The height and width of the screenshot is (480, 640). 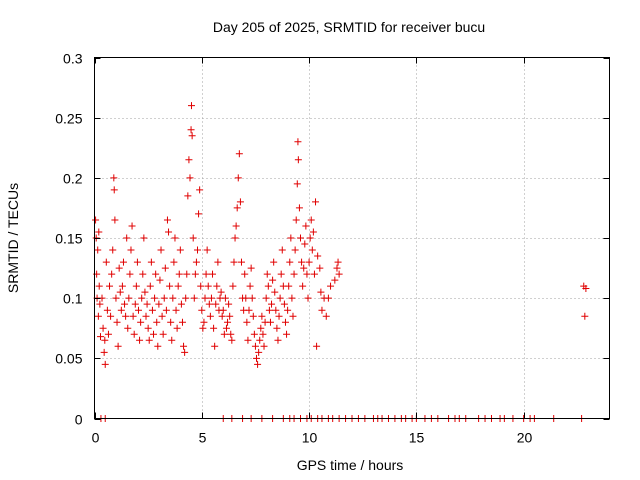 I want to click on x-axis-label: GPS time / hours, so click(x=350, y=465).